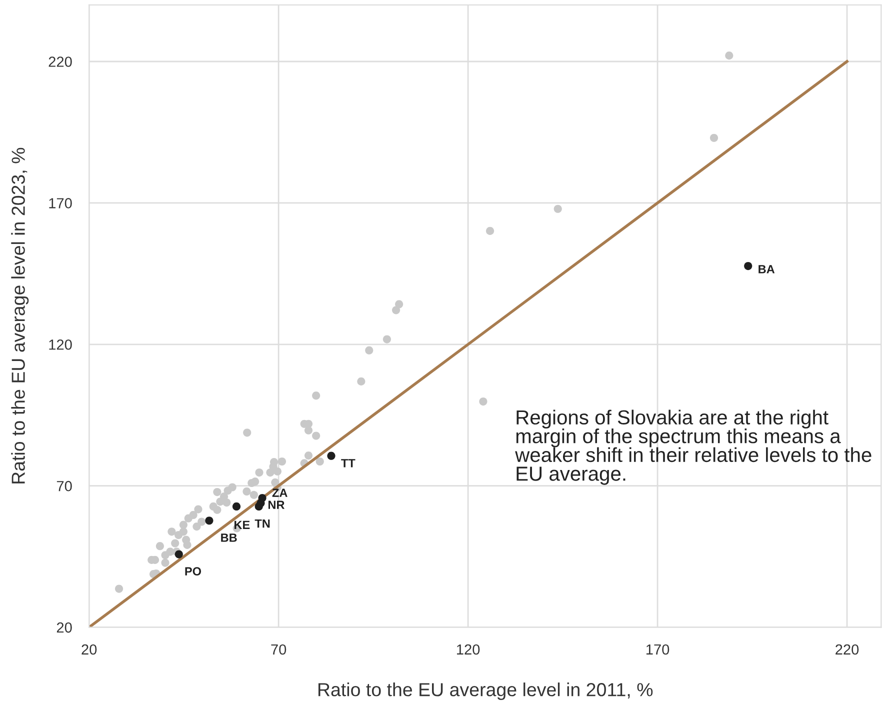 This screenshot has width=882, height=704. What do you see at coordinates (278, 649) in the screenshot?
I see `x-tick-label: 70` at bounding box center [278, 649].